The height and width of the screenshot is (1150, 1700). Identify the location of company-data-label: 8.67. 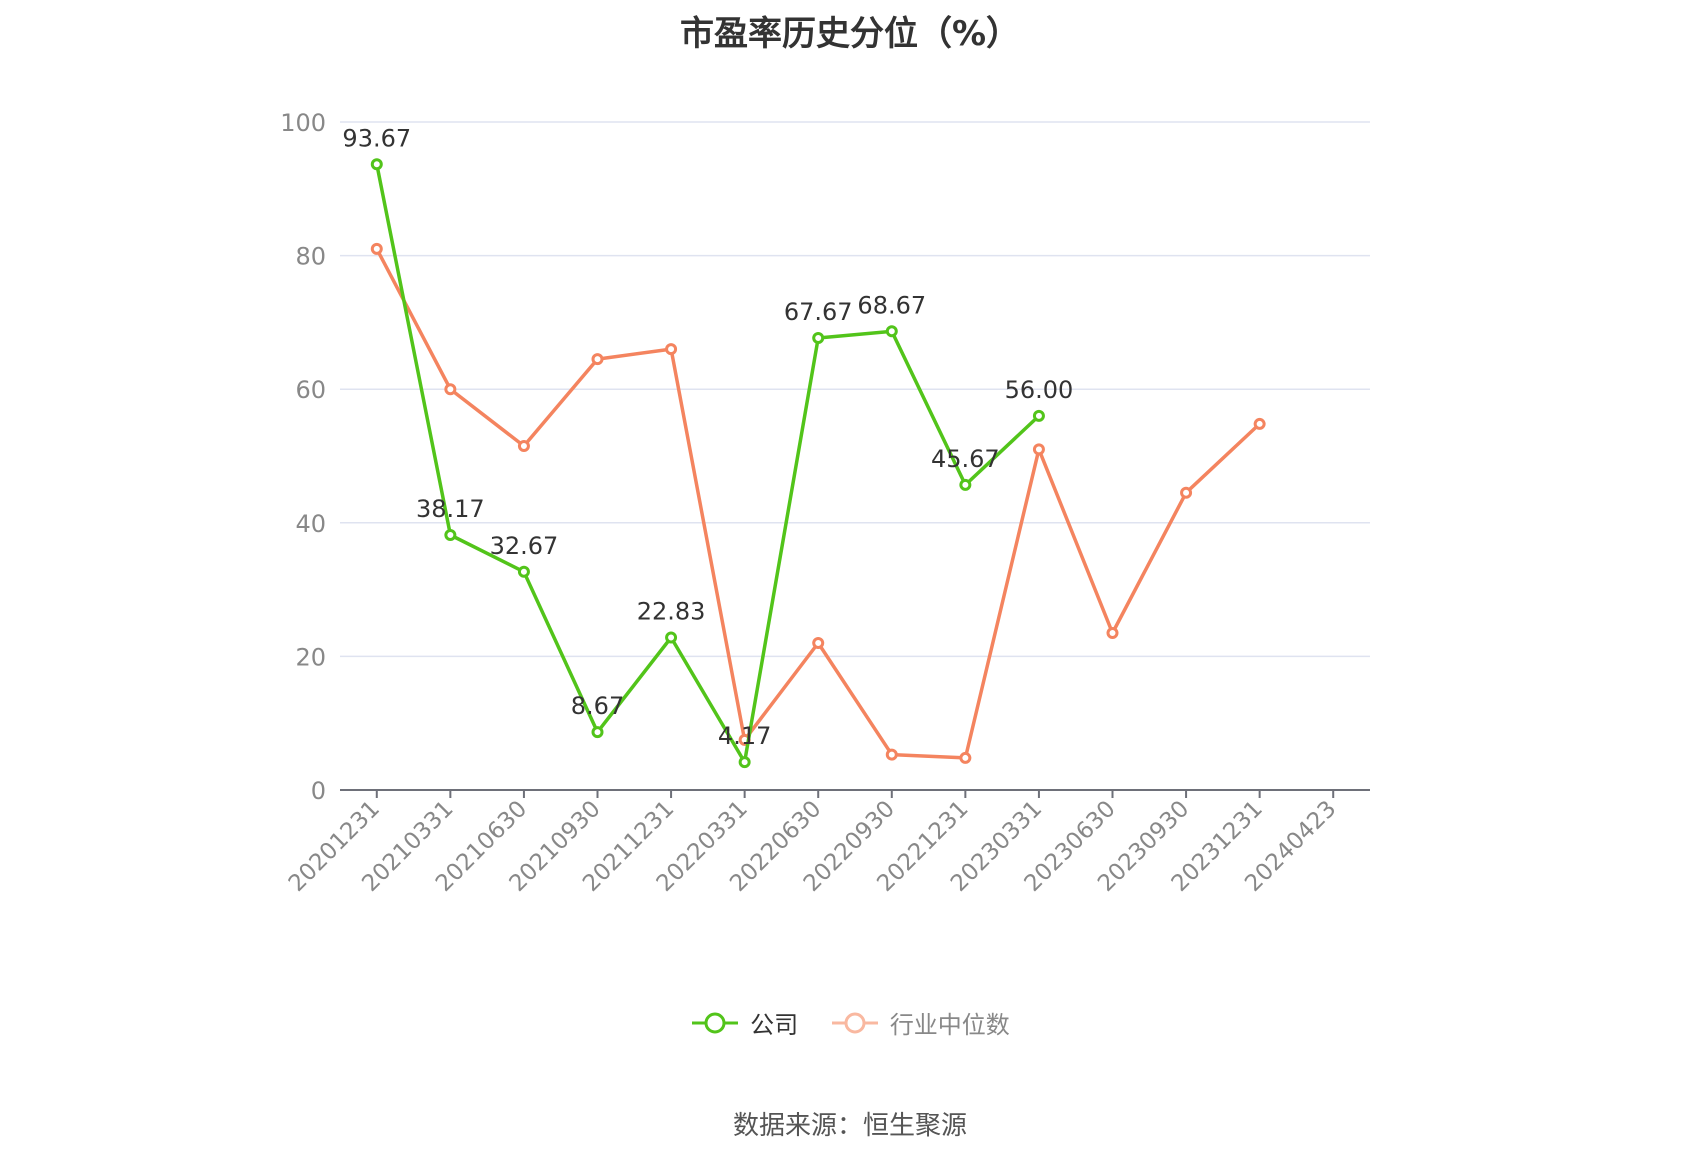
(597, 706).